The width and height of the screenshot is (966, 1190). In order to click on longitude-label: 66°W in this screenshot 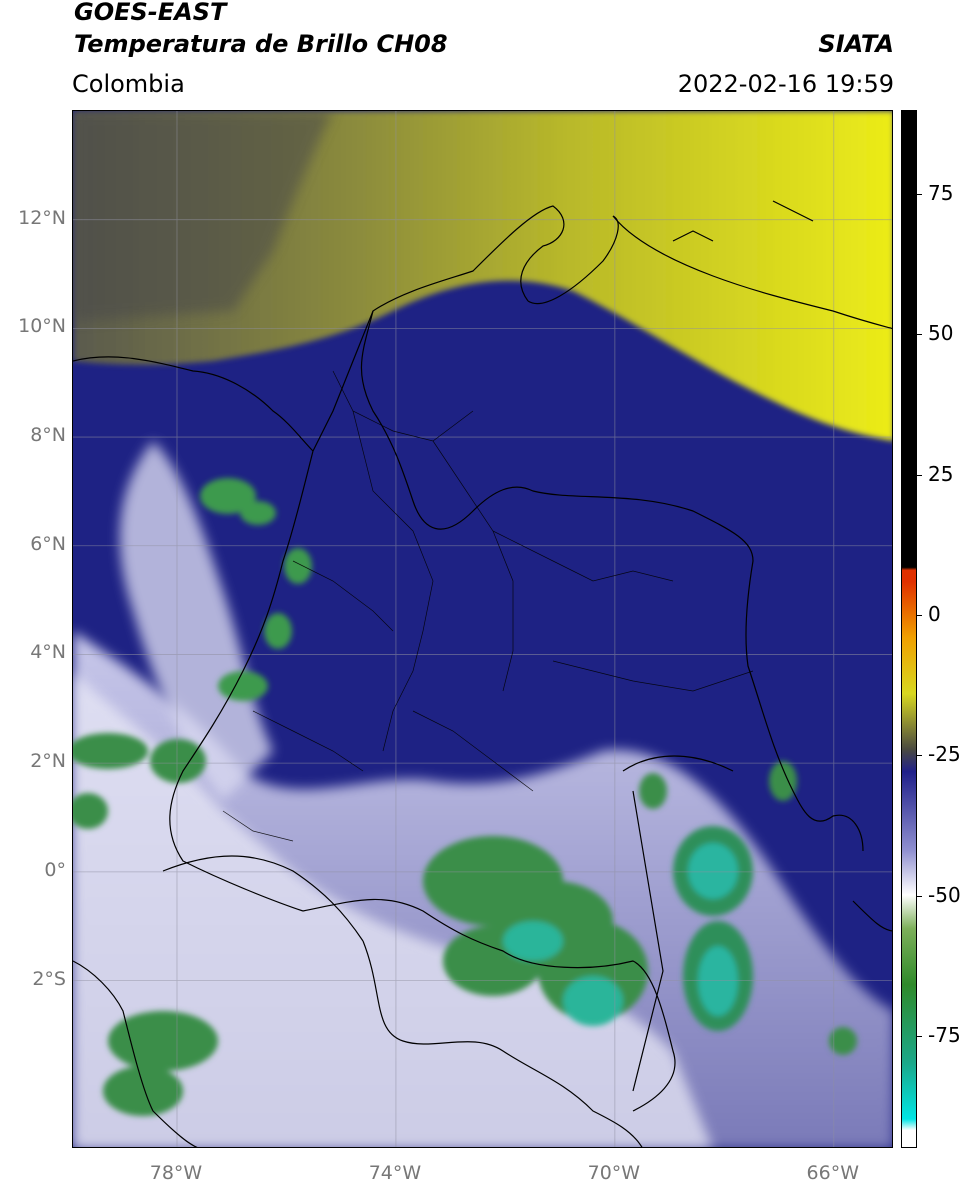, I will do `click(833, 1173)`.